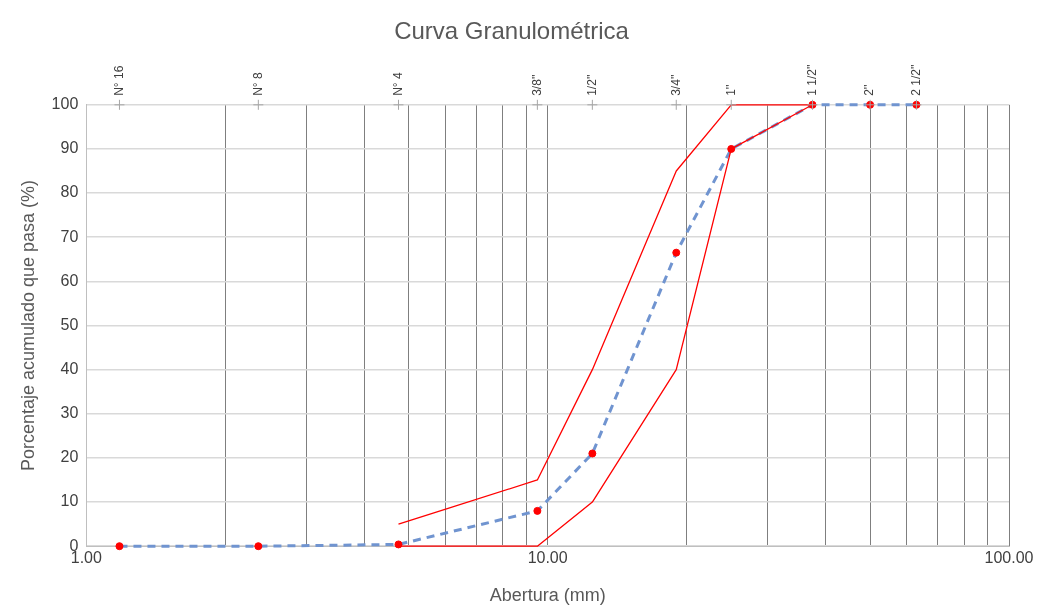 The image size is (1049, 613). What do you see at coordinates (86, 558) in the screenshot?
I see `x-tick-label: 1.00` at bounding box center [86, 558].